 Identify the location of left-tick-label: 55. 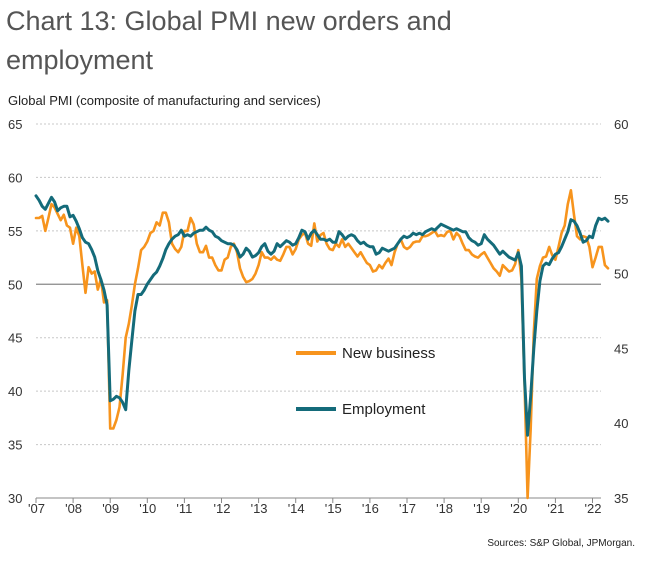
(15, 231).